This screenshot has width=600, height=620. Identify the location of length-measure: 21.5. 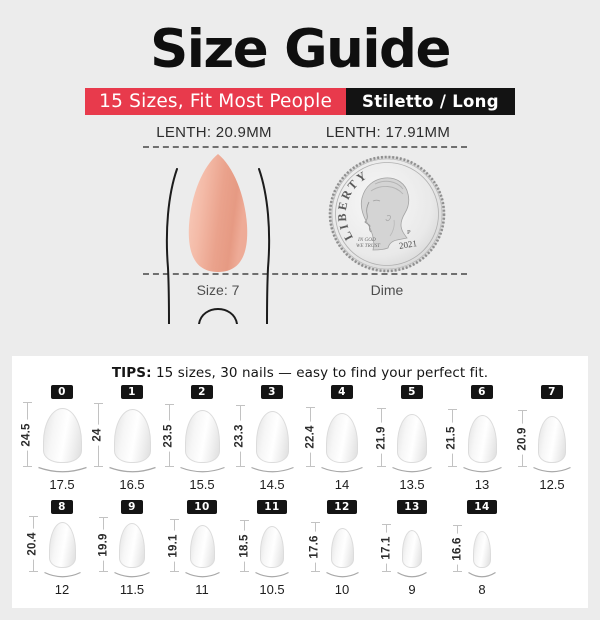
(452, 438).